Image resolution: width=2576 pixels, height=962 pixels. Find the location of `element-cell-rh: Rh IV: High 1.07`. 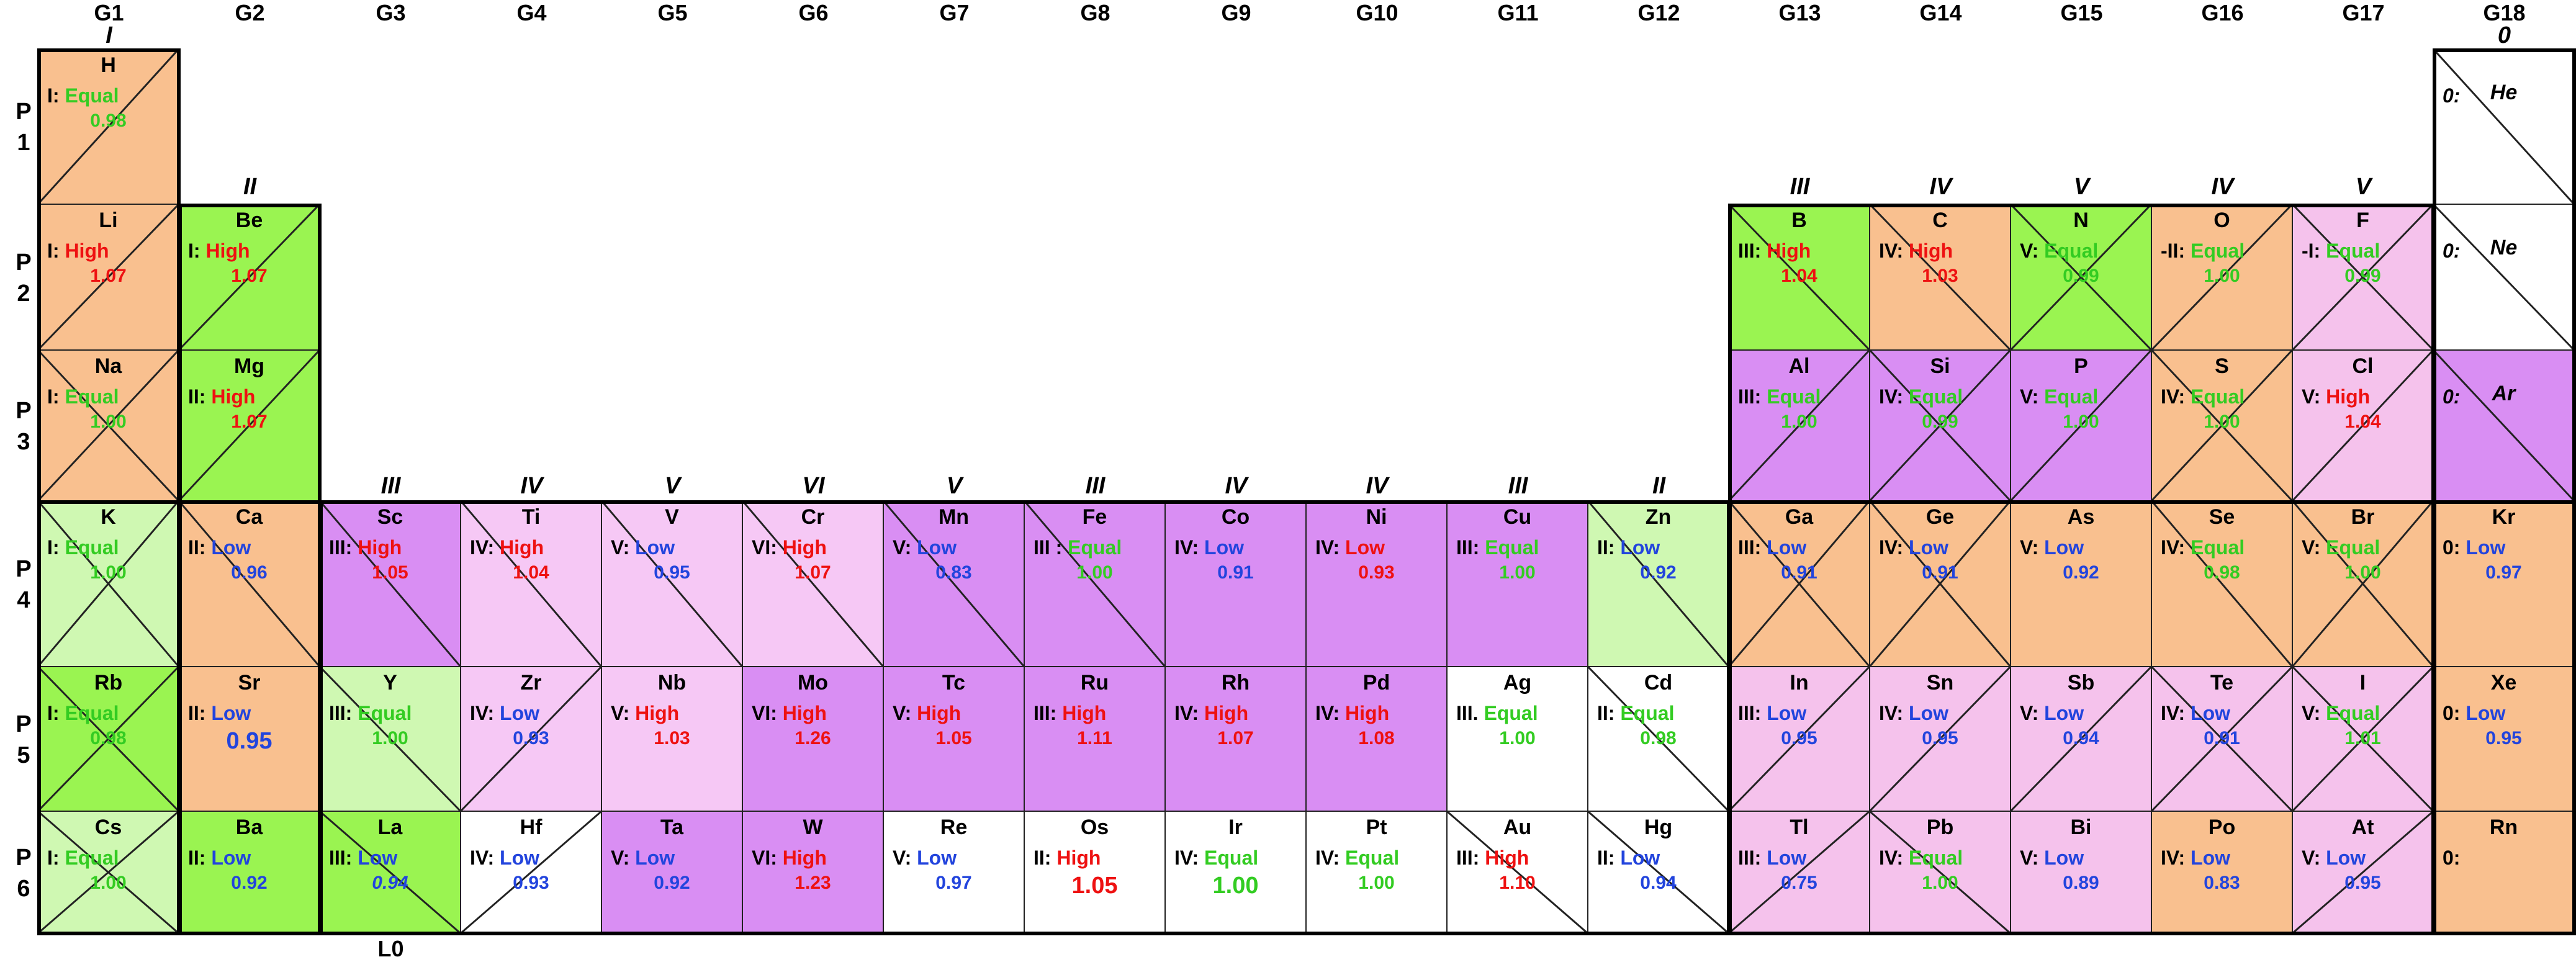

element-cell-rh: Rh IV: High 1.07 is located at coordinates (1236, 739).